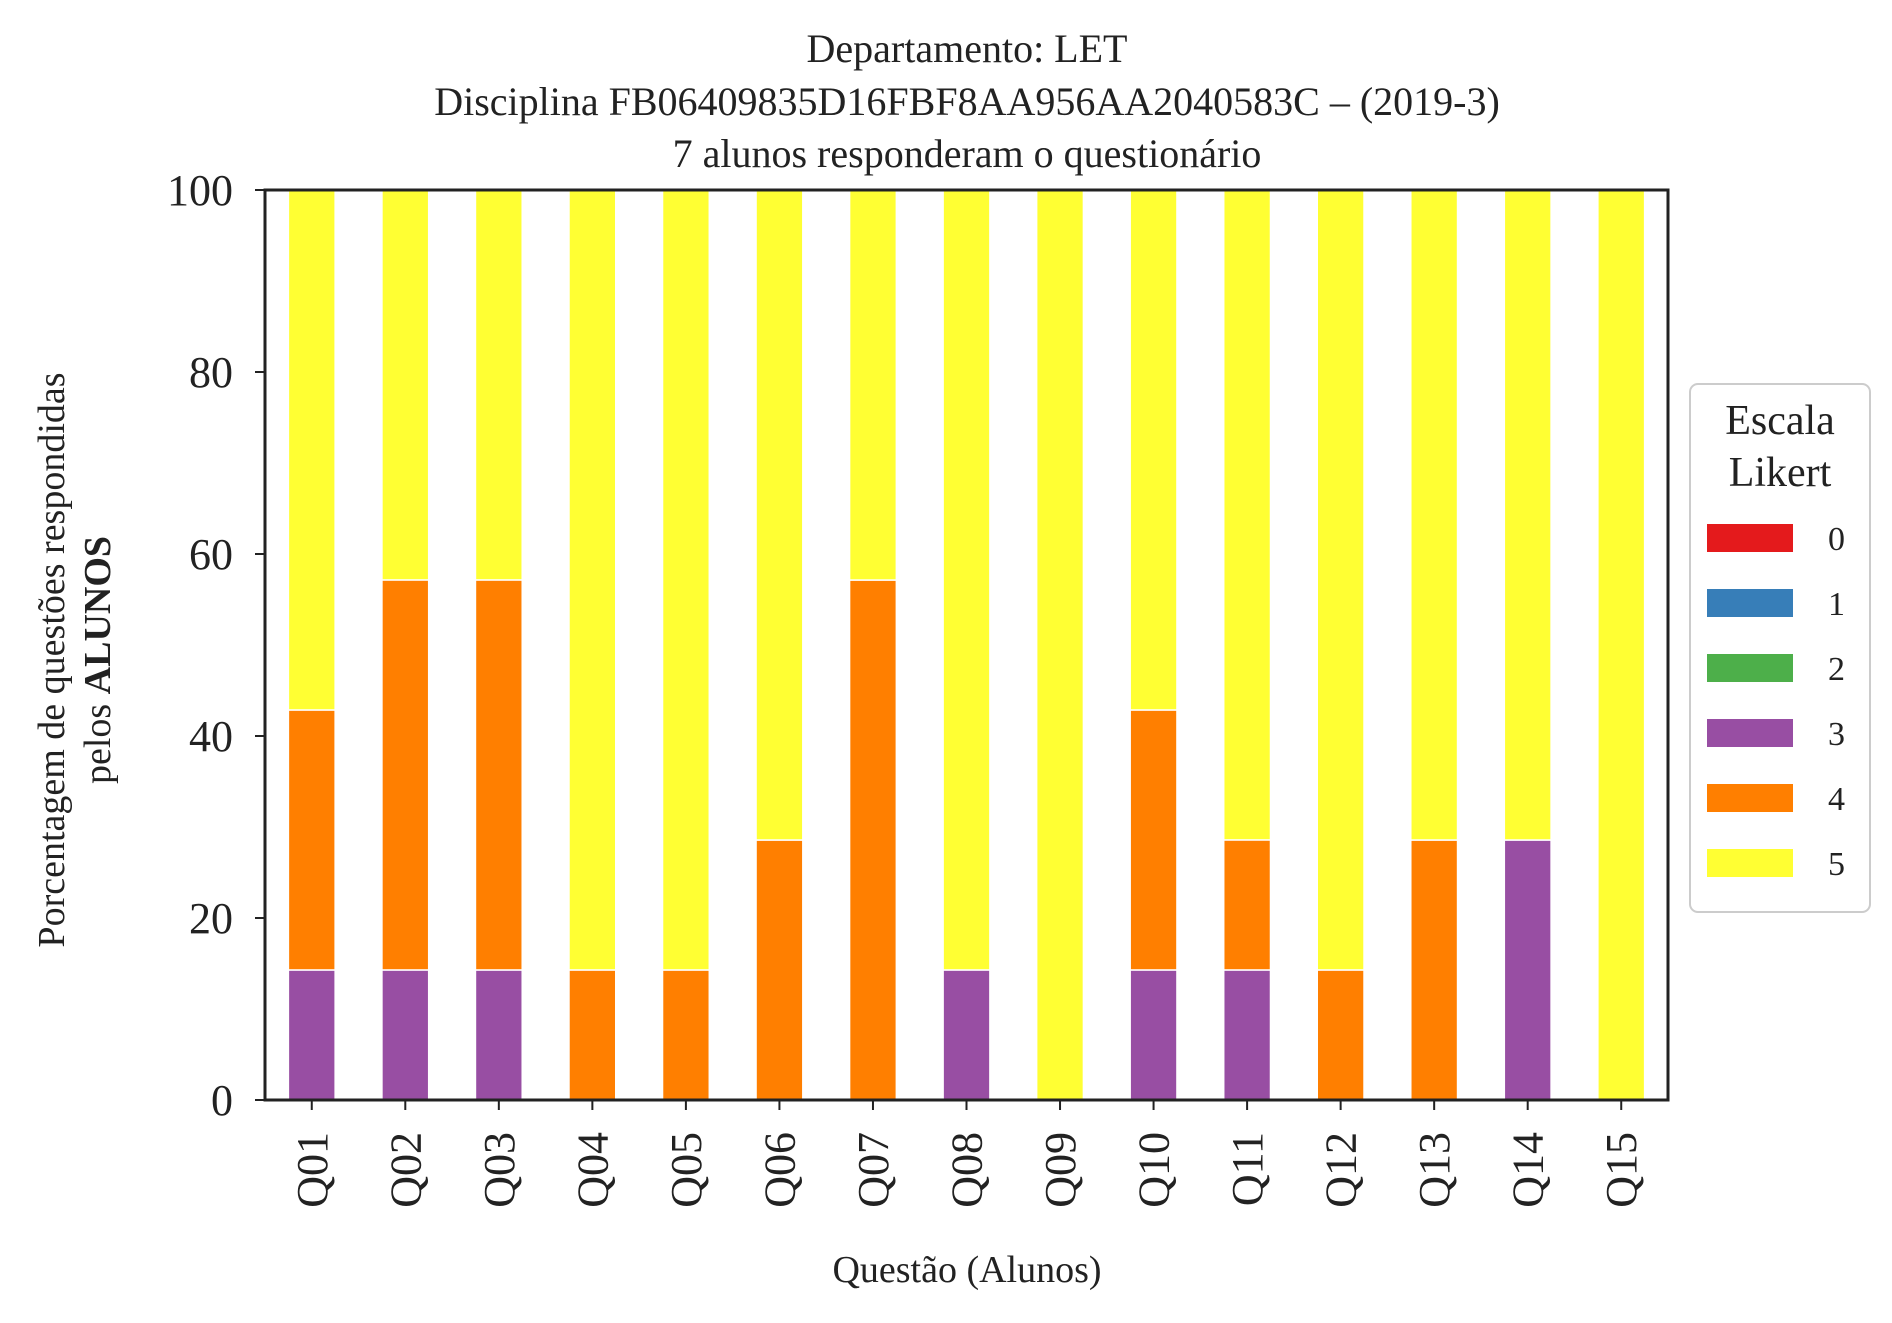 This screenshot has width=1892, height=1323. What do you see at coordinates (1247, 1169) in the screenshot?
I see `x-tick-label-q11: Q11` at bounding box center [1247, 1169].